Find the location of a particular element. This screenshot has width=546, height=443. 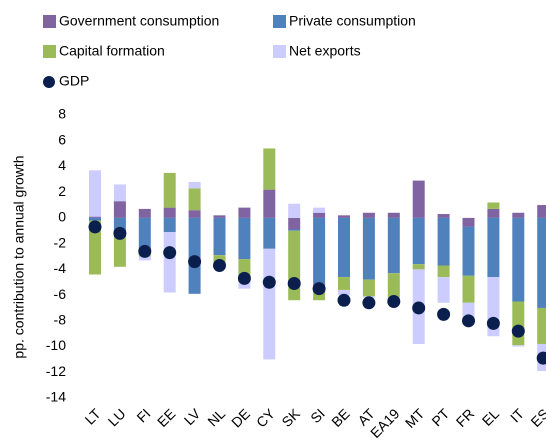

x-tick-label: MT is located at coordinates (415, 418).